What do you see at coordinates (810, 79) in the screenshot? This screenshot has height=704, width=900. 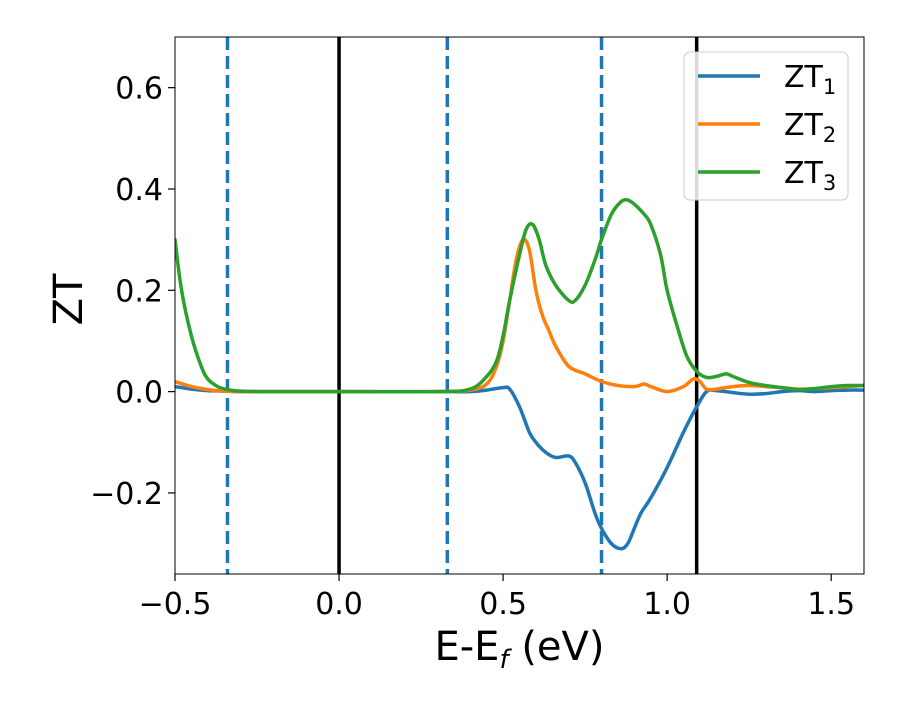 I see `legend-label-zt1: ZT1` at bounding box center [810, 79].